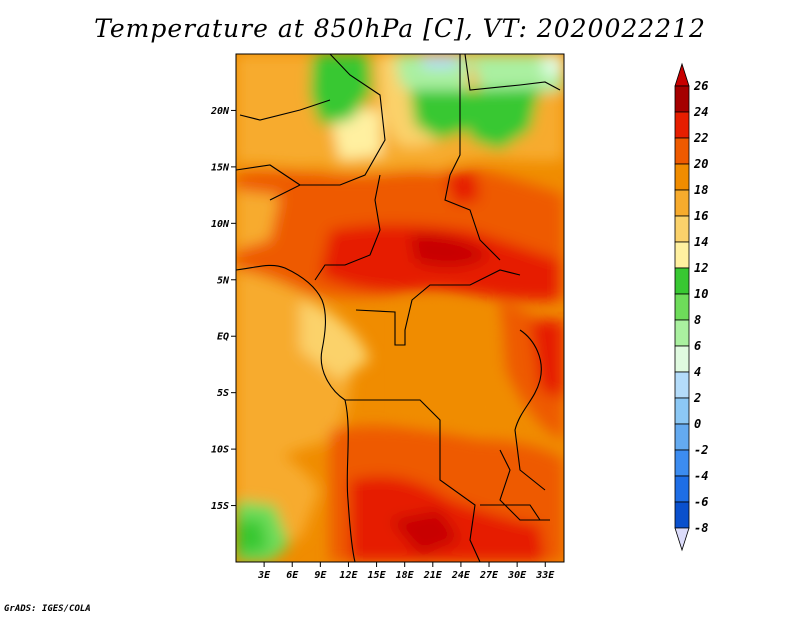 Image resolution: width=800 pixels, height=618 pixels. Describe the element at coordinates (223, 337) in the screenshot. I see `lat-tick-label: EQ` at that location.